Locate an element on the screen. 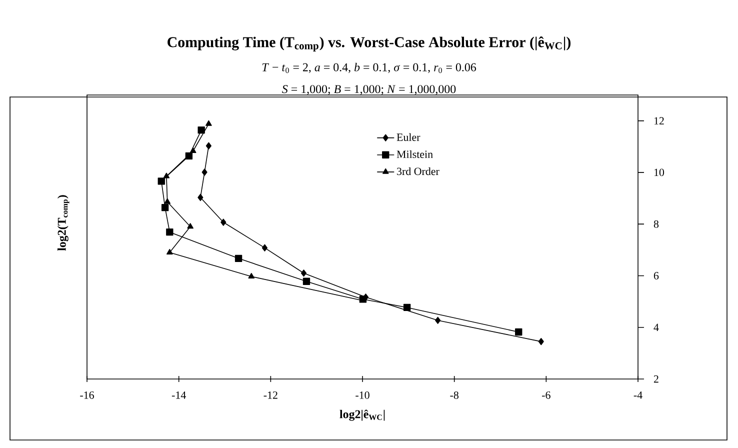 The height and width of the screenshot is (448, 738). y-axis-title: log2(T$_{comp}$) is located at coordinates (63, 223).